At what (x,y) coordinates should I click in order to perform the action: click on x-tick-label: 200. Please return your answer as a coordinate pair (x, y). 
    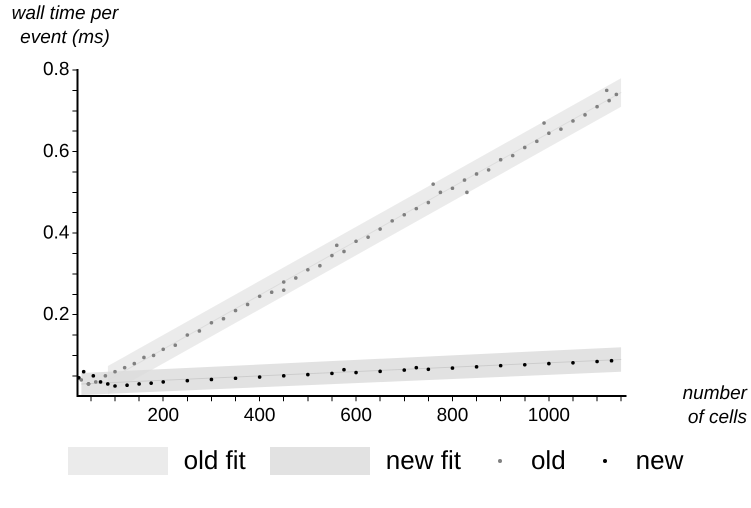
    Looking at the image, I should click on (163, 415).